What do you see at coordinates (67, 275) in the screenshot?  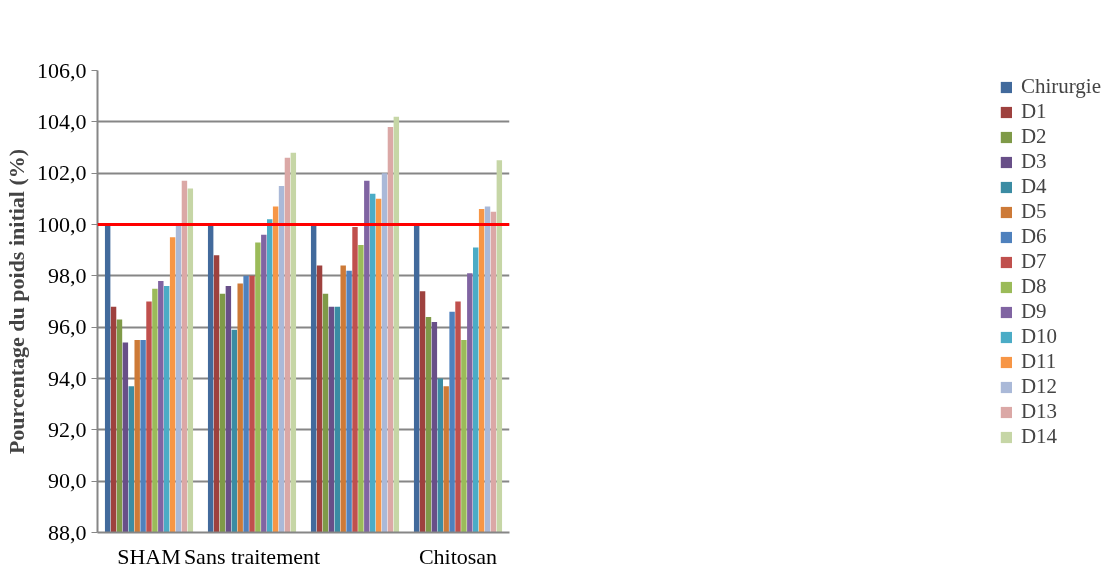 I see `y-tick-label: 98,0` at bounding box center [67, 275].